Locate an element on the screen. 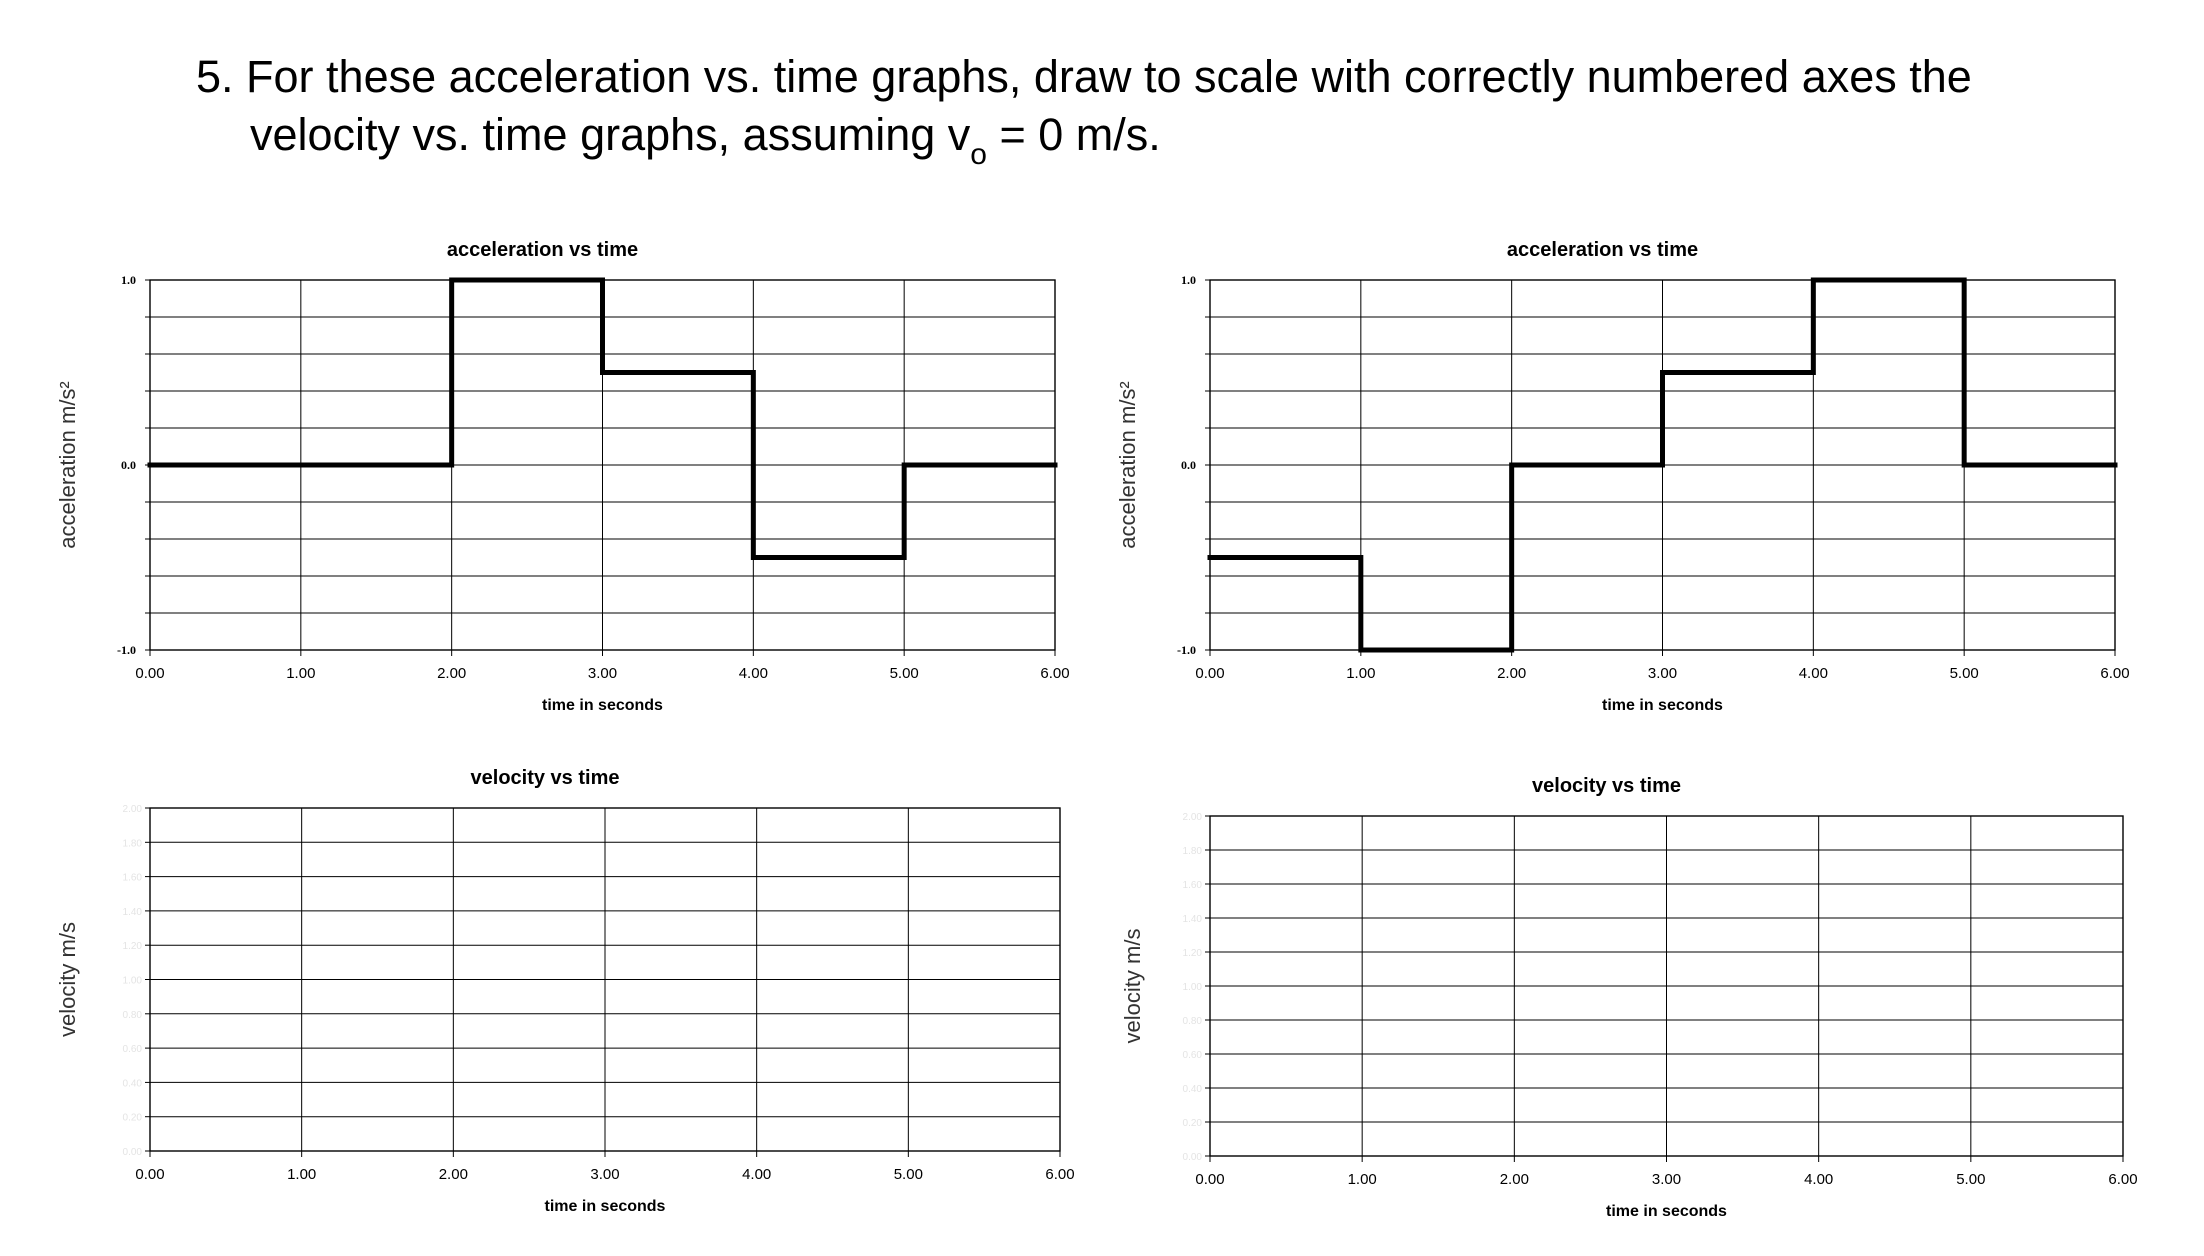  question-number: 5. is located at coordinates (215, 76).